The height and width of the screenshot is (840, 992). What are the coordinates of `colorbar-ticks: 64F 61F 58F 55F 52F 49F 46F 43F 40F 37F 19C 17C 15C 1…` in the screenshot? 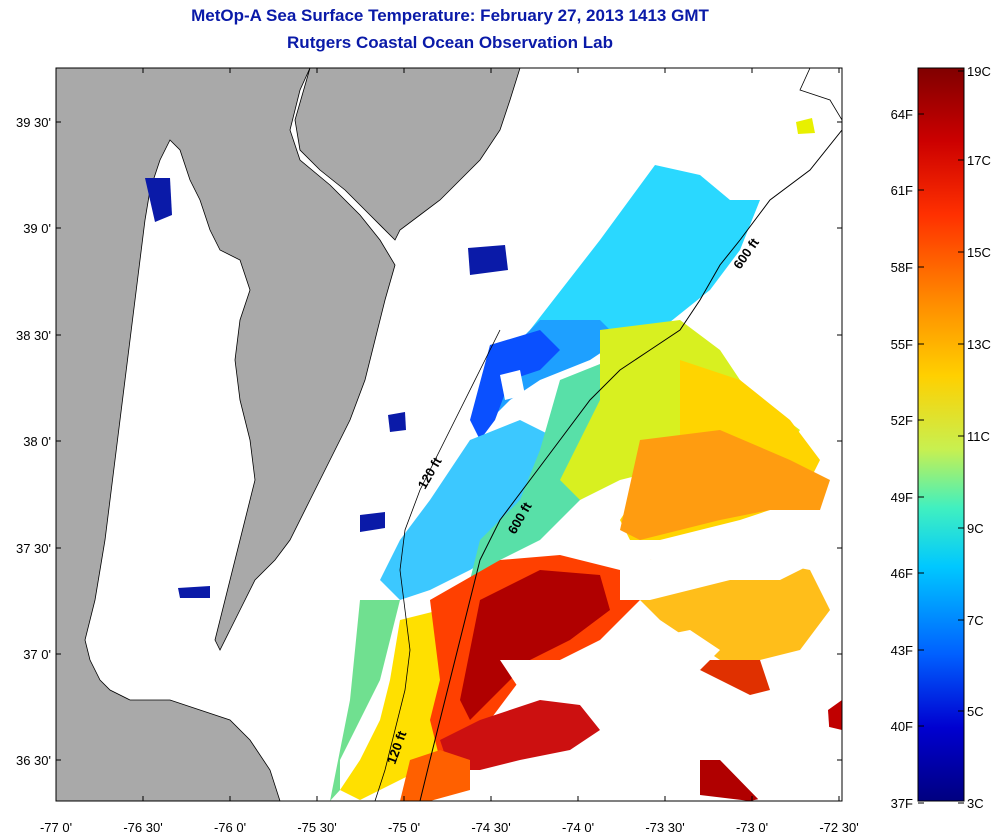 It's located at (941, 437).